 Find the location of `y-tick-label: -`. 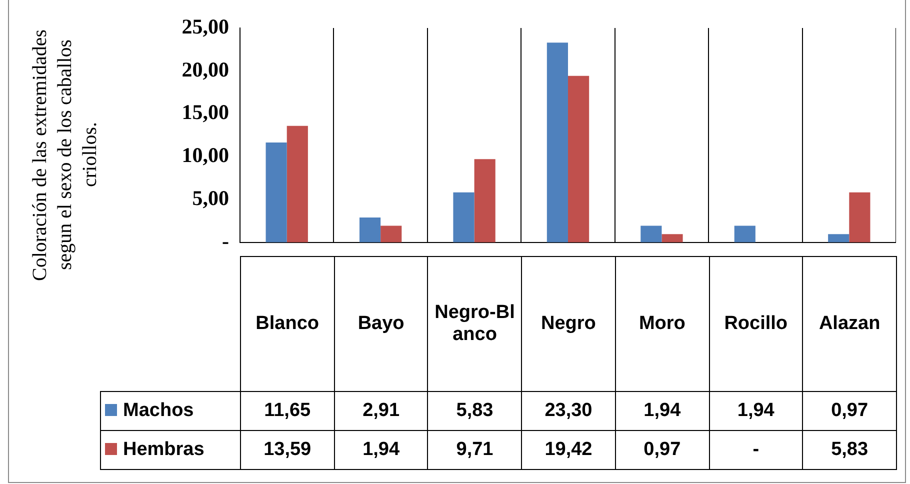

y-tick-label: - is located at coordinates (225, 240).